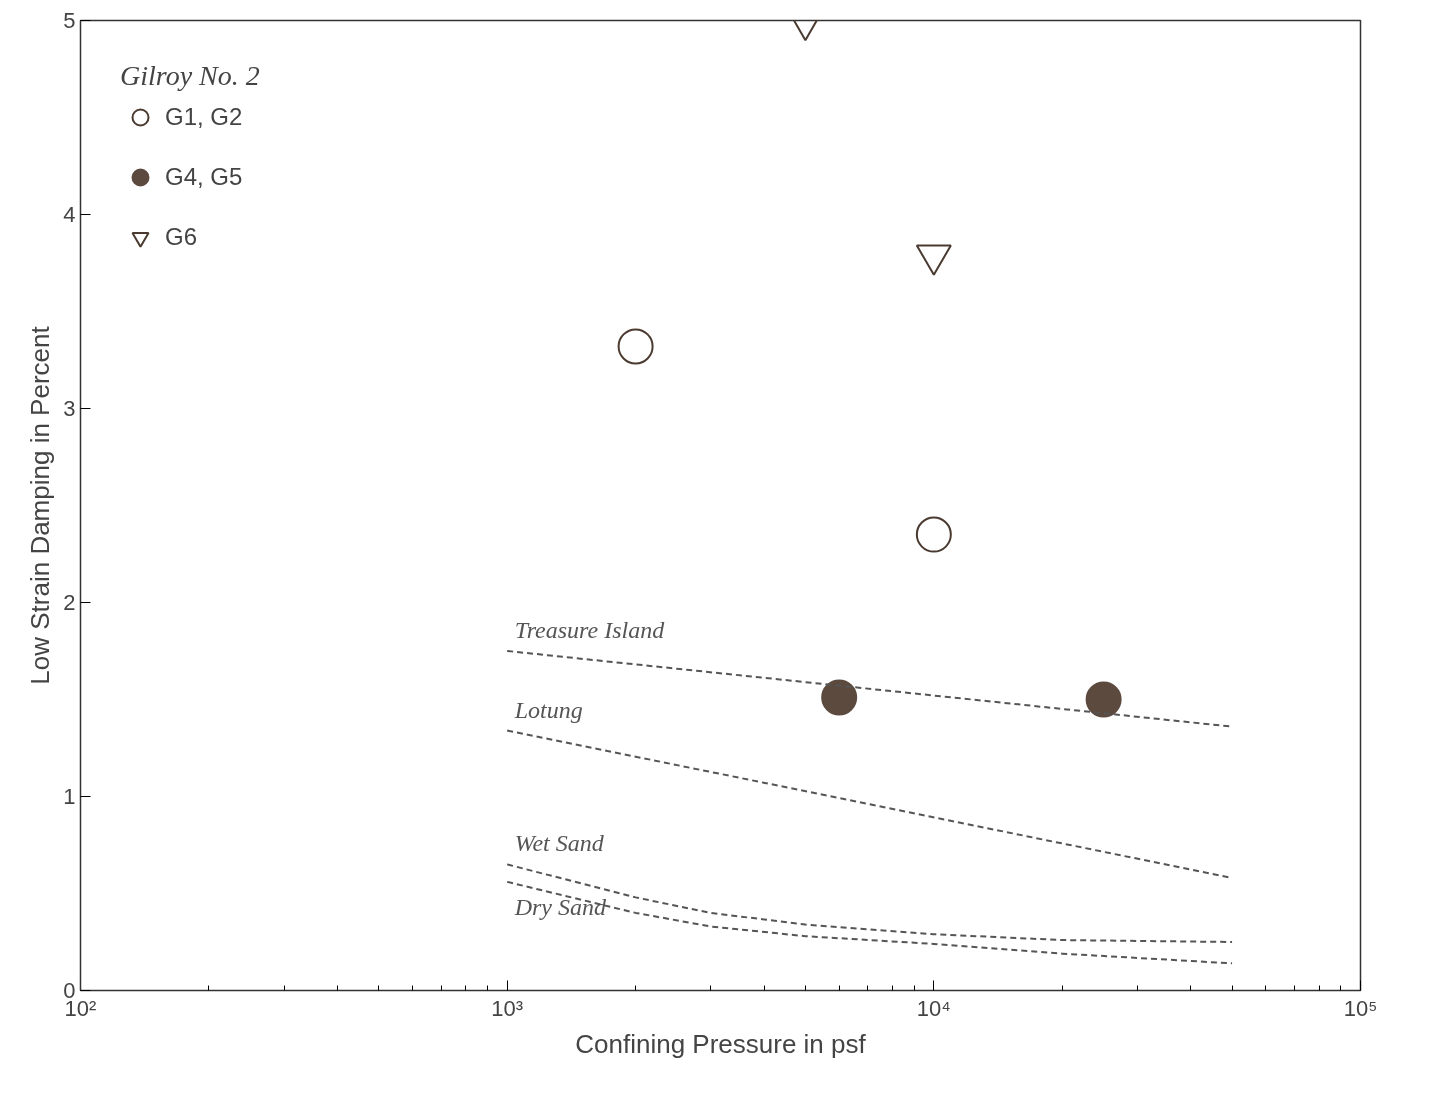  What do you see at coordinates (507, 1008) in the screenshot?
I see `x-tick-label: 10³` at bounding box center [507, 1008].